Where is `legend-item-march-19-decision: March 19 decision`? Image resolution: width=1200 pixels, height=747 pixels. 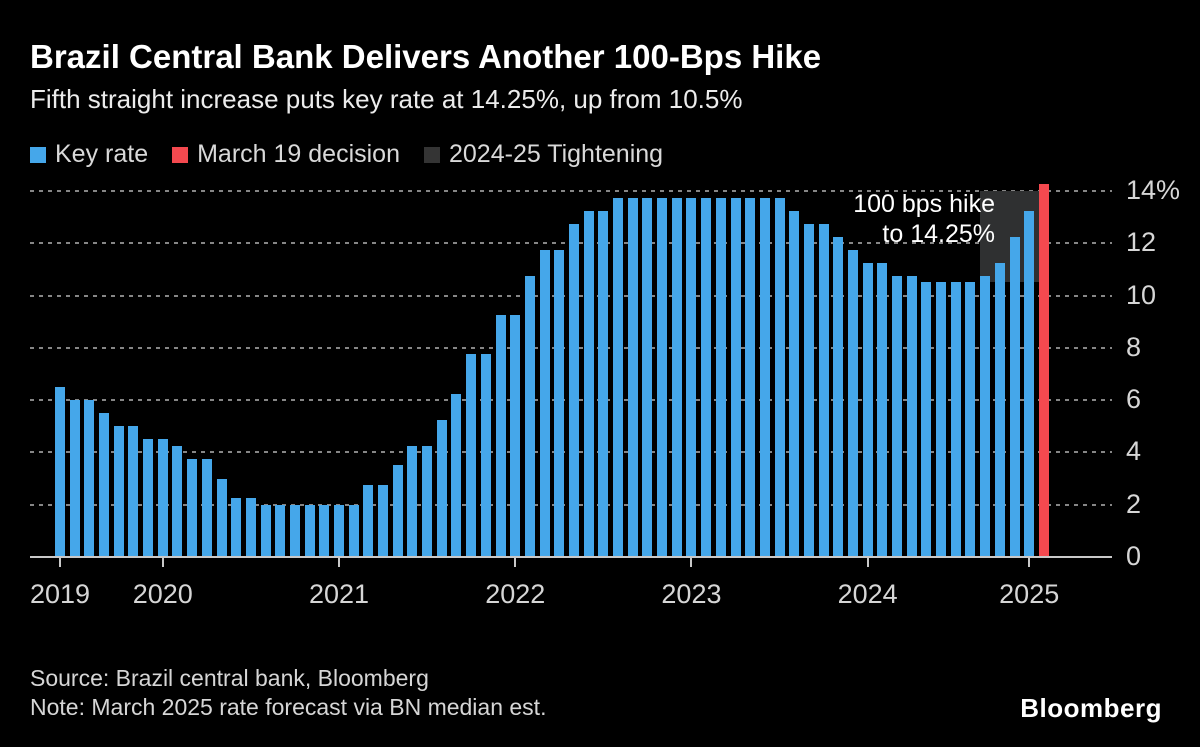 legend-item-march-19-decision: March 19 decision is located at coordinates (286, 154).